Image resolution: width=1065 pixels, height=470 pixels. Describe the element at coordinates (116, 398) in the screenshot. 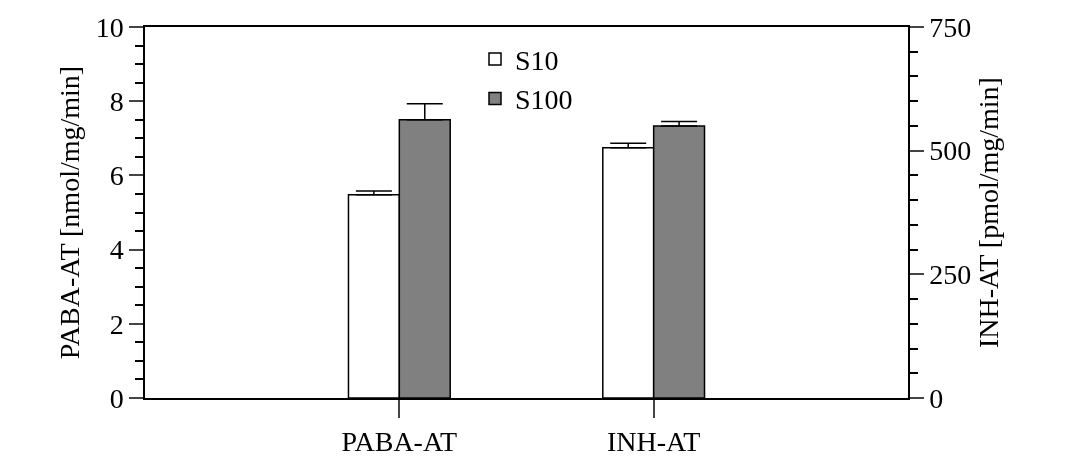

I see `y-tick-label: 0` at that location.